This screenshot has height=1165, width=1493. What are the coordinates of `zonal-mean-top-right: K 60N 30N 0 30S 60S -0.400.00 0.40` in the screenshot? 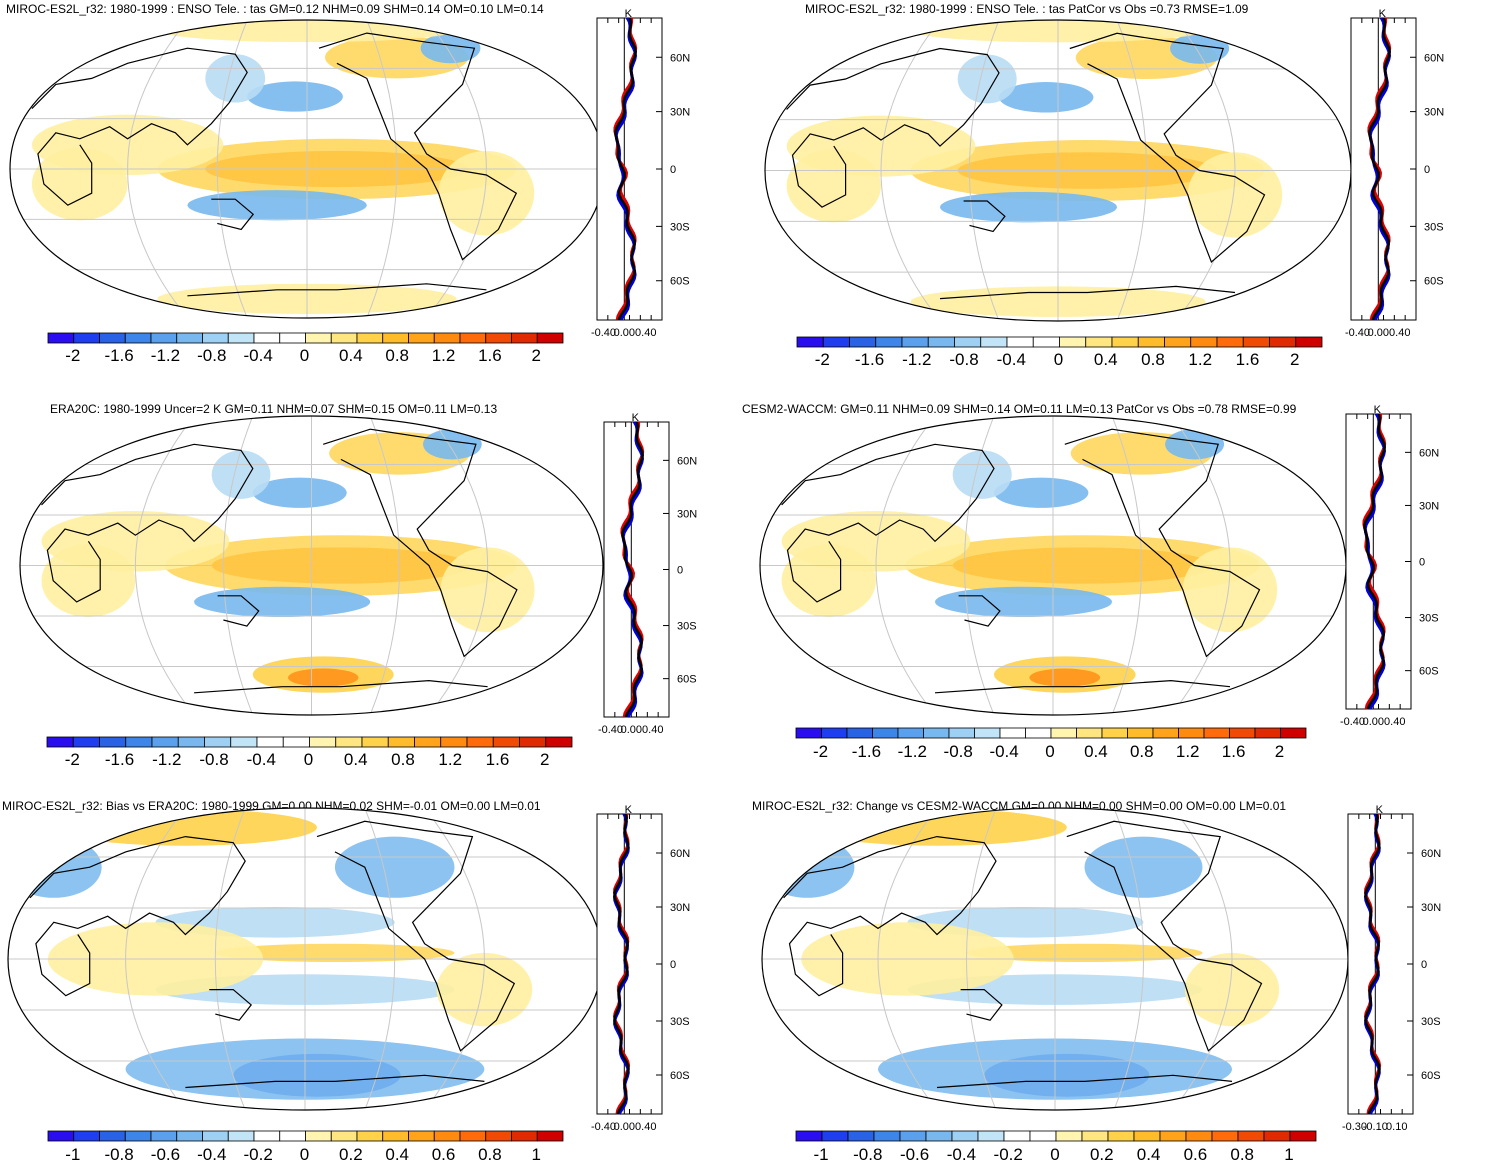 It's located at (1394, 173).